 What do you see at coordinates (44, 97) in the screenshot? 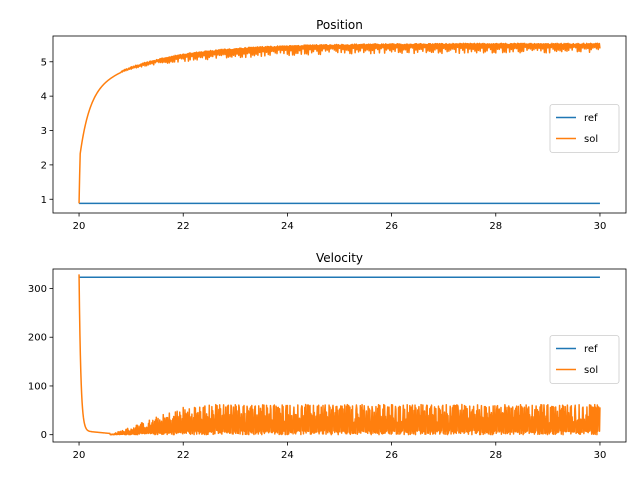
I see `y-tick-label: 4` at bounding box center [44, 97].